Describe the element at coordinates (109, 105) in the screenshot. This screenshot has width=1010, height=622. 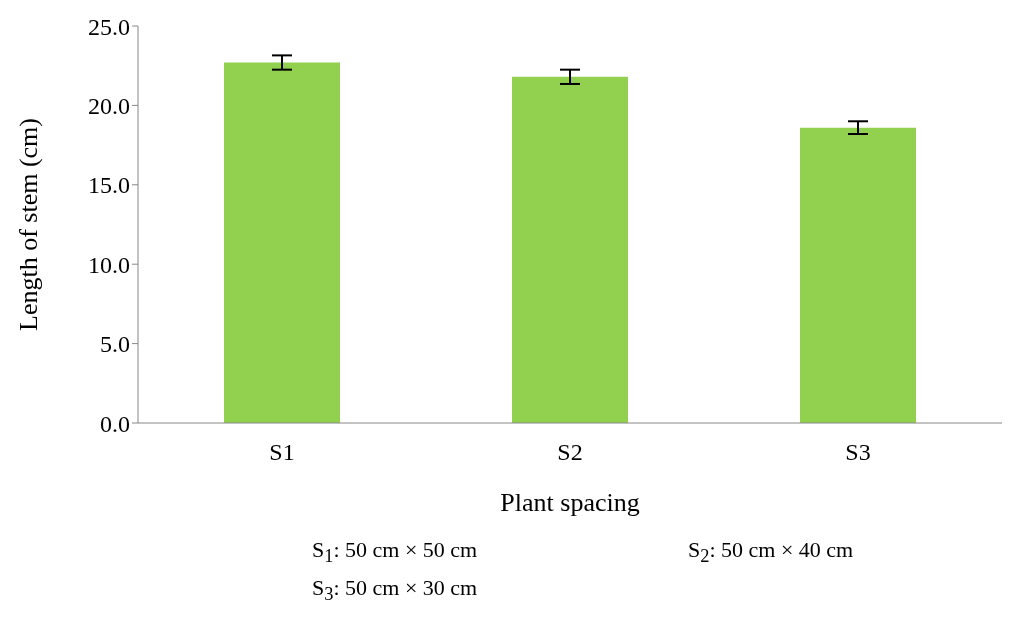
I see `y-tick-label: 20.0` at that location.